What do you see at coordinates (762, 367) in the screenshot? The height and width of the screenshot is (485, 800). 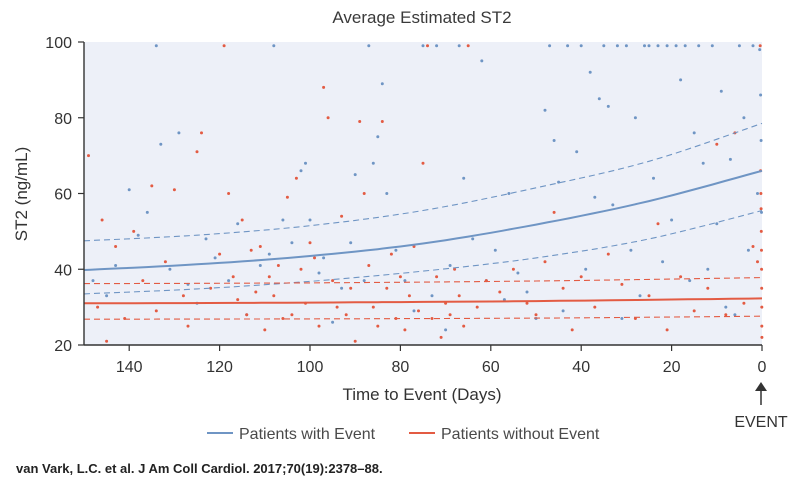 I see `x-tick-label: 0` at bounding box center [762, 367].